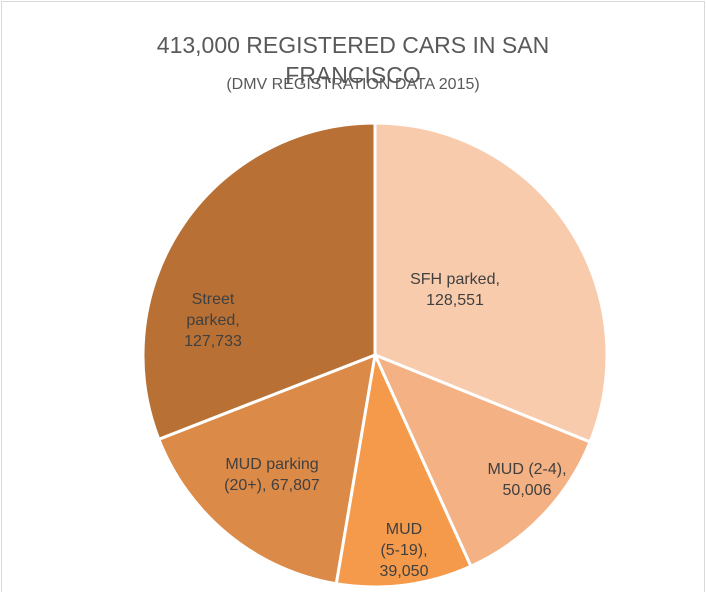 The width and height of the screenshot is (706, 592). I want to click on category-label: MUD parking (20+),, so click(271, 475).